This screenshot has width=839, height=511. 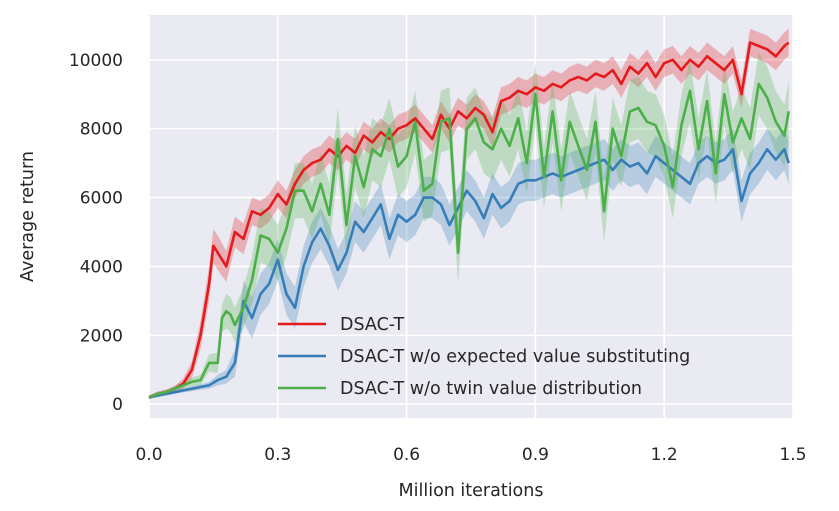 I want to click on legend-label-1: DSAC-T w/o expected value substituting, so click(x=515, y=357).